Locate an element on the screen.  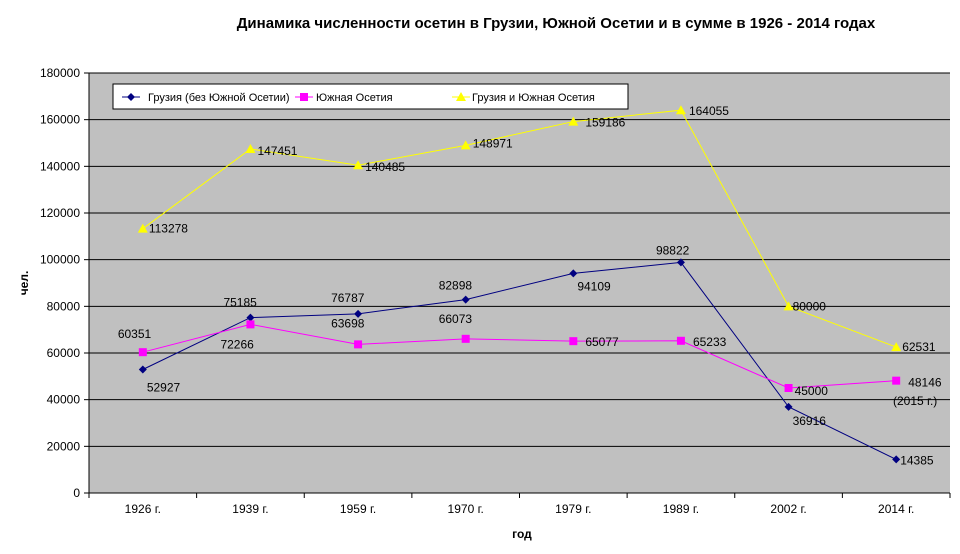
y-tick-label: 80000 is located at coordinates (64, 306).